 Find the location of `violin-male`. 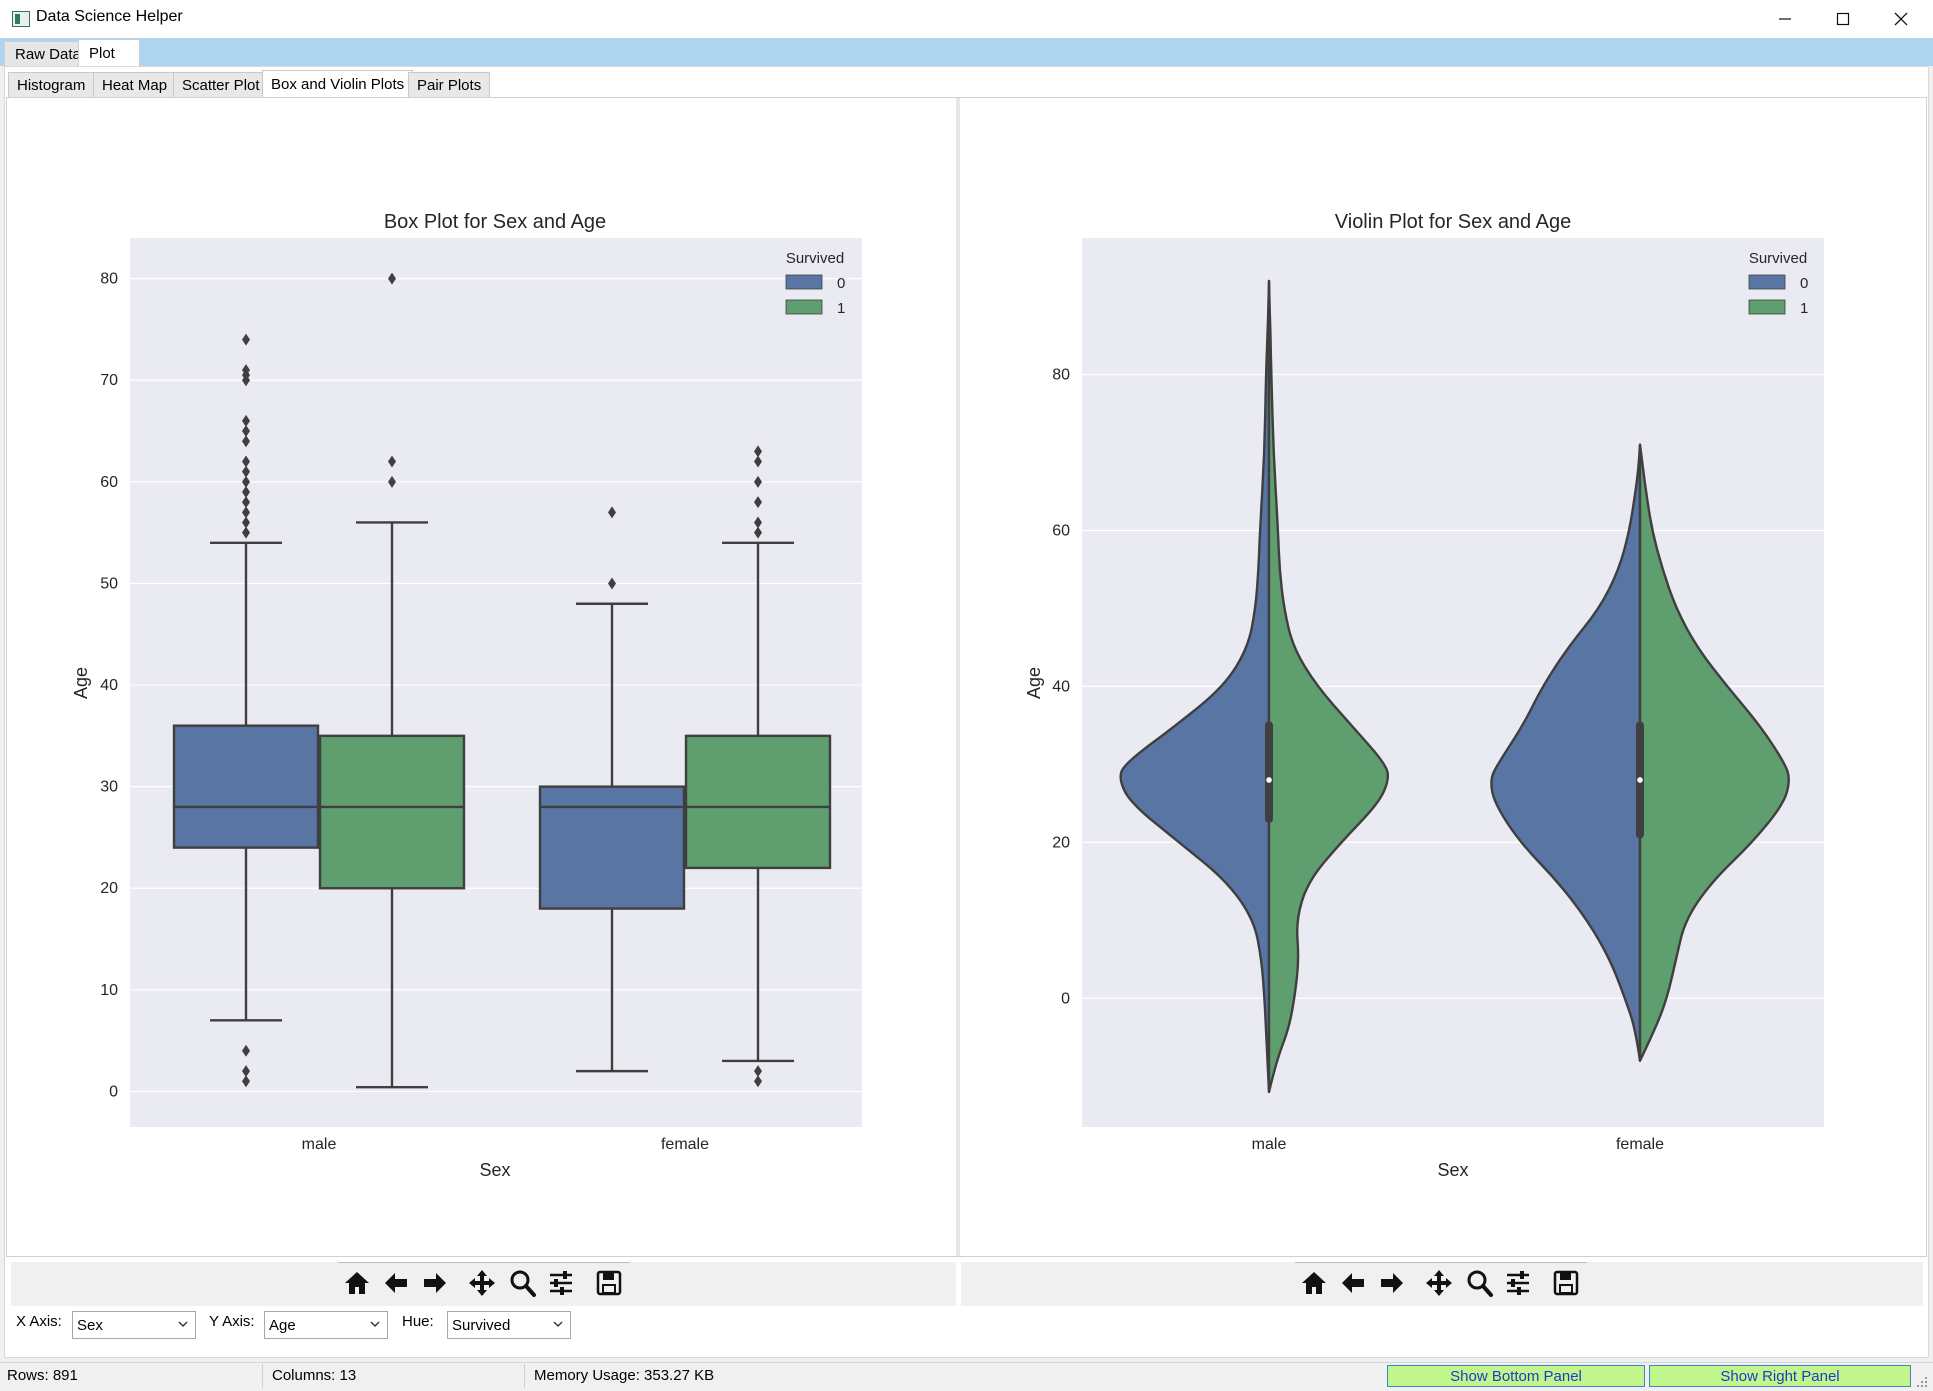

violin-male is located at coordinates (1254, 686).